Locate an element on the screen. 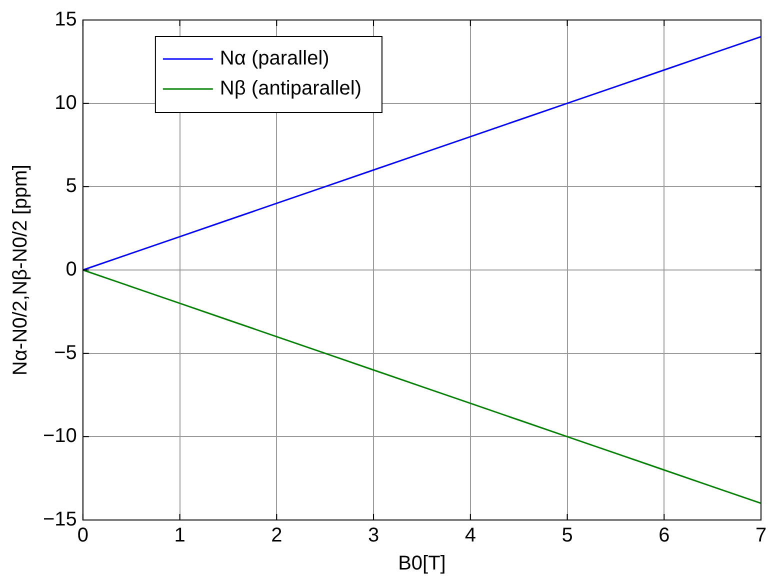 This screenshot has height=576, width=771. y-axis-title: Nα-N0/2,Nβ-N0/2 [ppm] is located at coordinates (21, 270).